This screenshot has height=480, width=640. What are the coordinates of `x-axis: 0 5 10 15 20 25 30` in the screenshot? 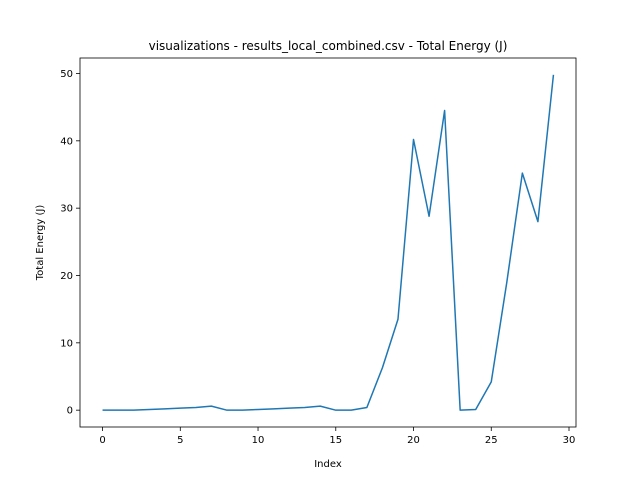 It's located at (337, 436).